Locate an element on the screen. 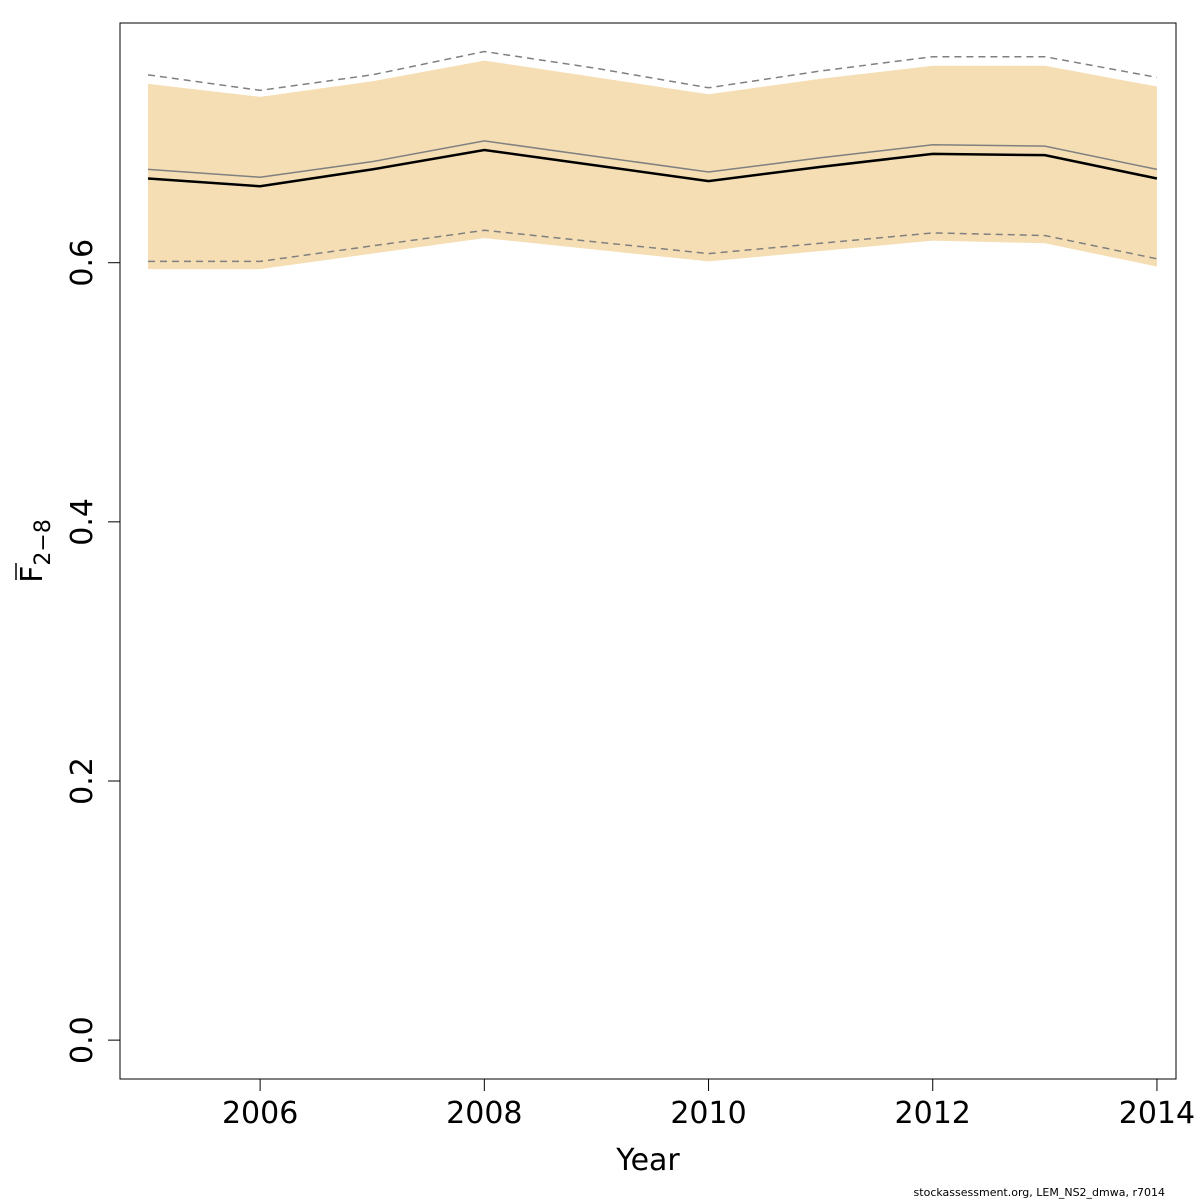 The height and width of the screenshot is (1200, 1200). lower-bound-line is located at coordinates (653, 246).